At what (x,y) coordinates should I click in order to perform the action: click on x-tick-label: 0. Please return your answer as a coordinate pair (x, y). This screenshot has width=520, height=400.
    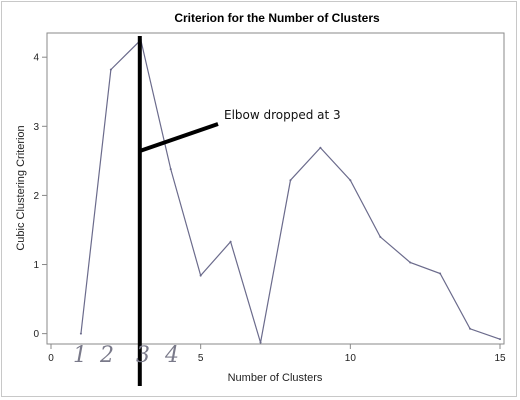
    Looking at the image, I should click on (51, 358).